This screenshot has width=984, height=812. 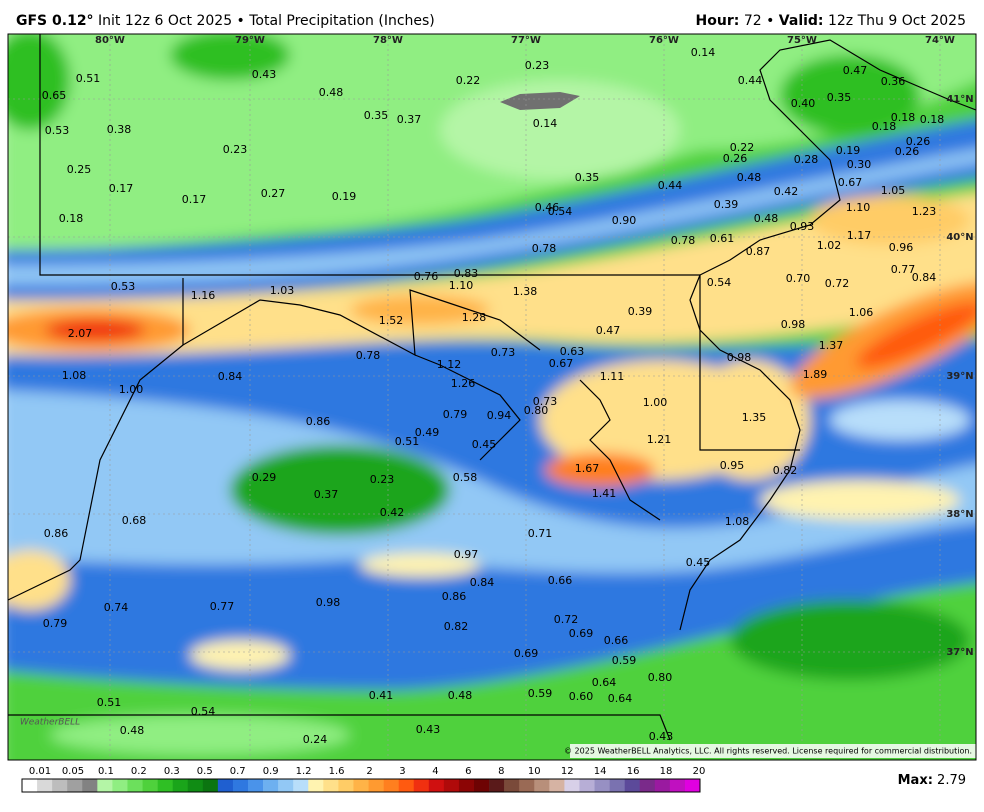 I want to click on valid: 12z Thu 9 Oct 2025, so click(x=897, y=21).